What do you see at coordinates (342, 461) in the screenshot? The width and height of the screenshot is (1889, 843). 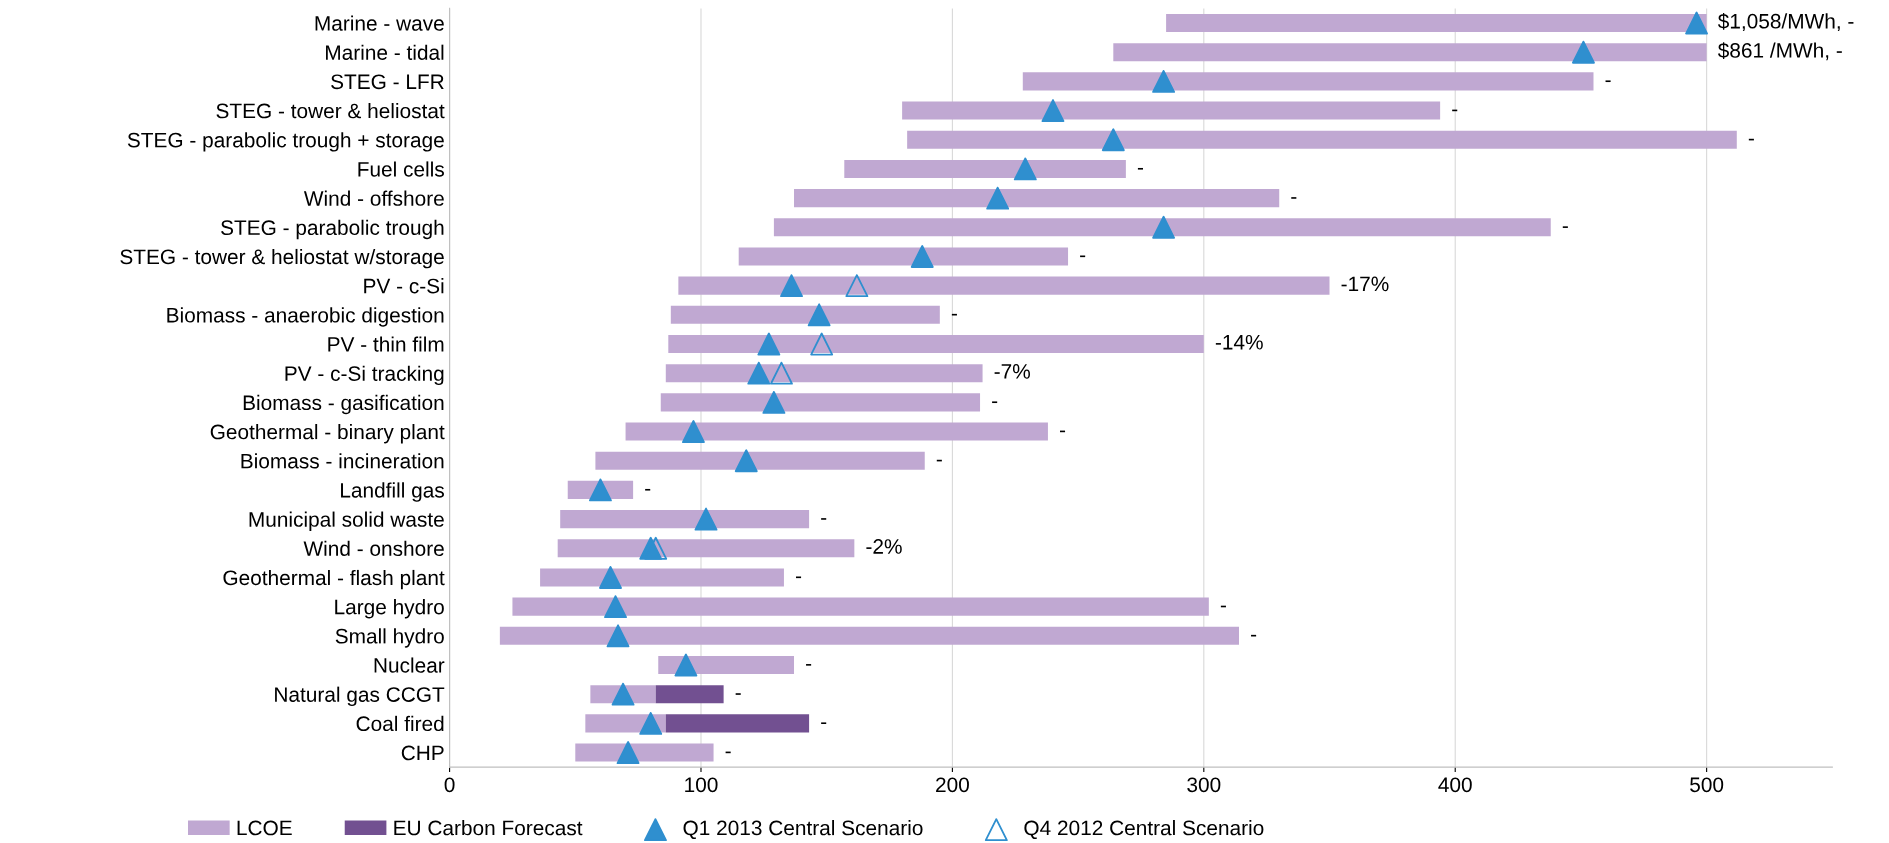 I see `y-tick-label: Biomass - incineration` at bounding box center [342, 461].